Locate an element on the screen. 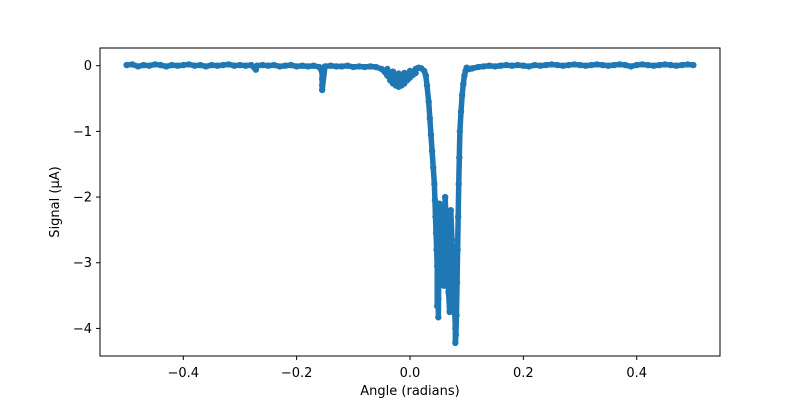 This screenshot has height=405, width=800. x-tick-label: 0.4 is located at coordinates (636, 373).